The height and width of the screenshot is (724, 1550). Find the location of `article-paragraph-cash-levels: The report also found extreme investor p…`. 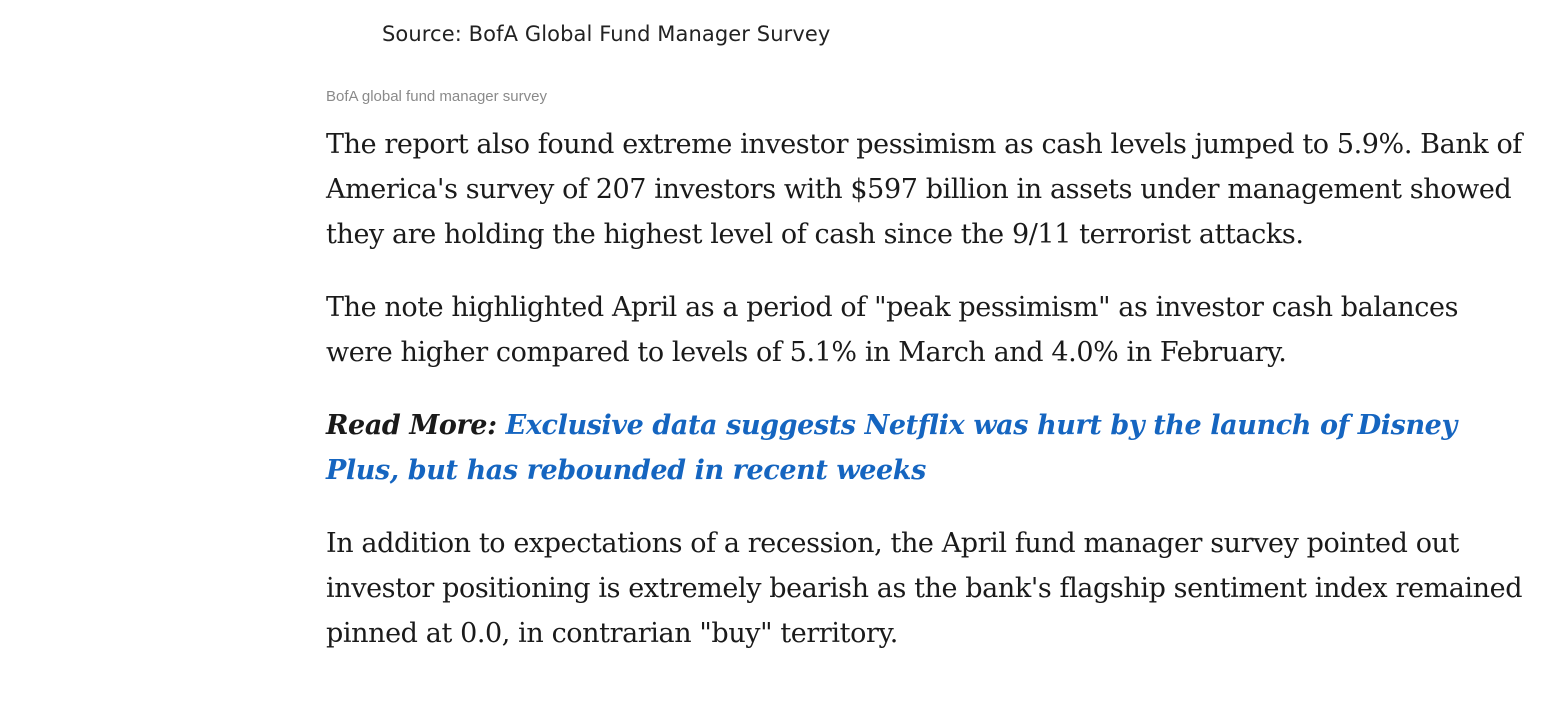

article-paragraph-cash-levels: The report also found extreme investor p… is located at coordinates (924, 189).